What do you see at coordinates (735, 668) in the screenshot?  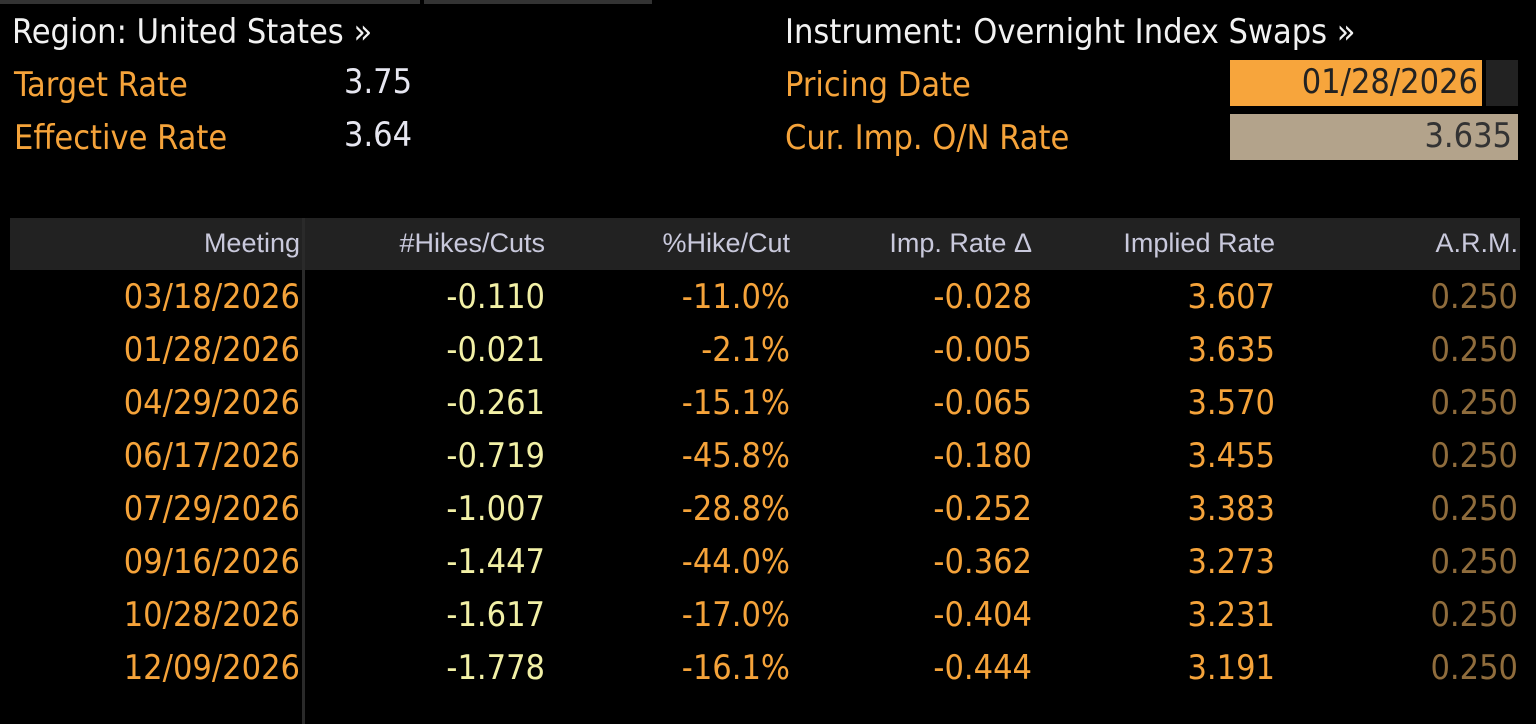 I see `cell: -16.1%` at bounding box center [735, 668].